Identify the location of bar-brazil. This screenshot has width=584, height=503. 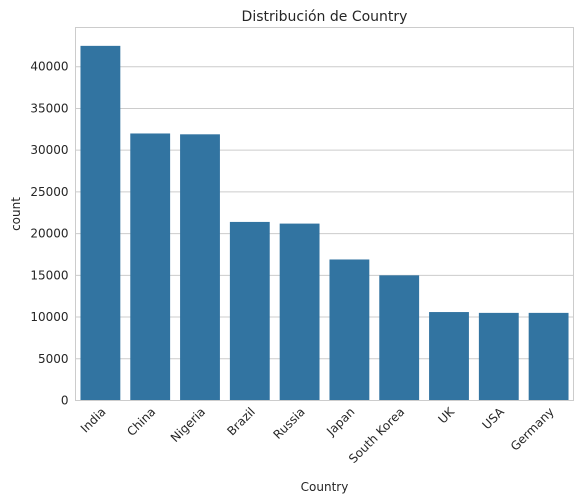
(250, 311).